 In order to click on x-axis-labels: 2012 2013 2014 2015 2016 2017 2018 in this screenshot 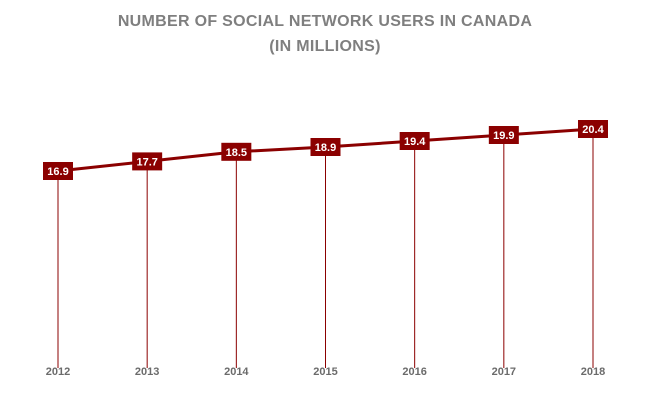, I will do `click(325, 372)`.